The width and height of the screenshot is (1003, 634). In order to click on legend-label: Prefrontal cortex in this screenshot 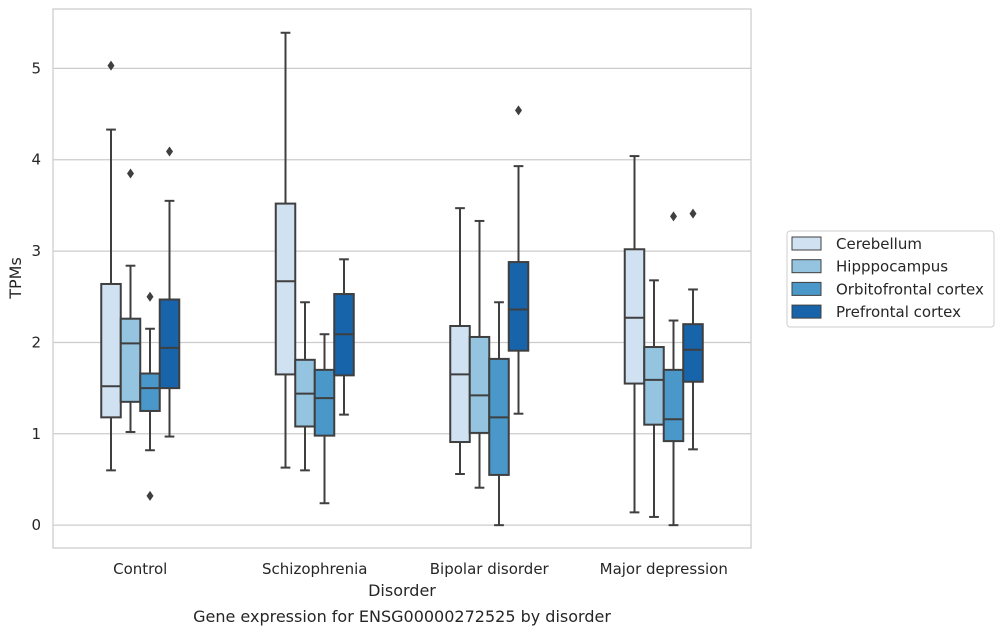, I will do `click(898, 312)`.